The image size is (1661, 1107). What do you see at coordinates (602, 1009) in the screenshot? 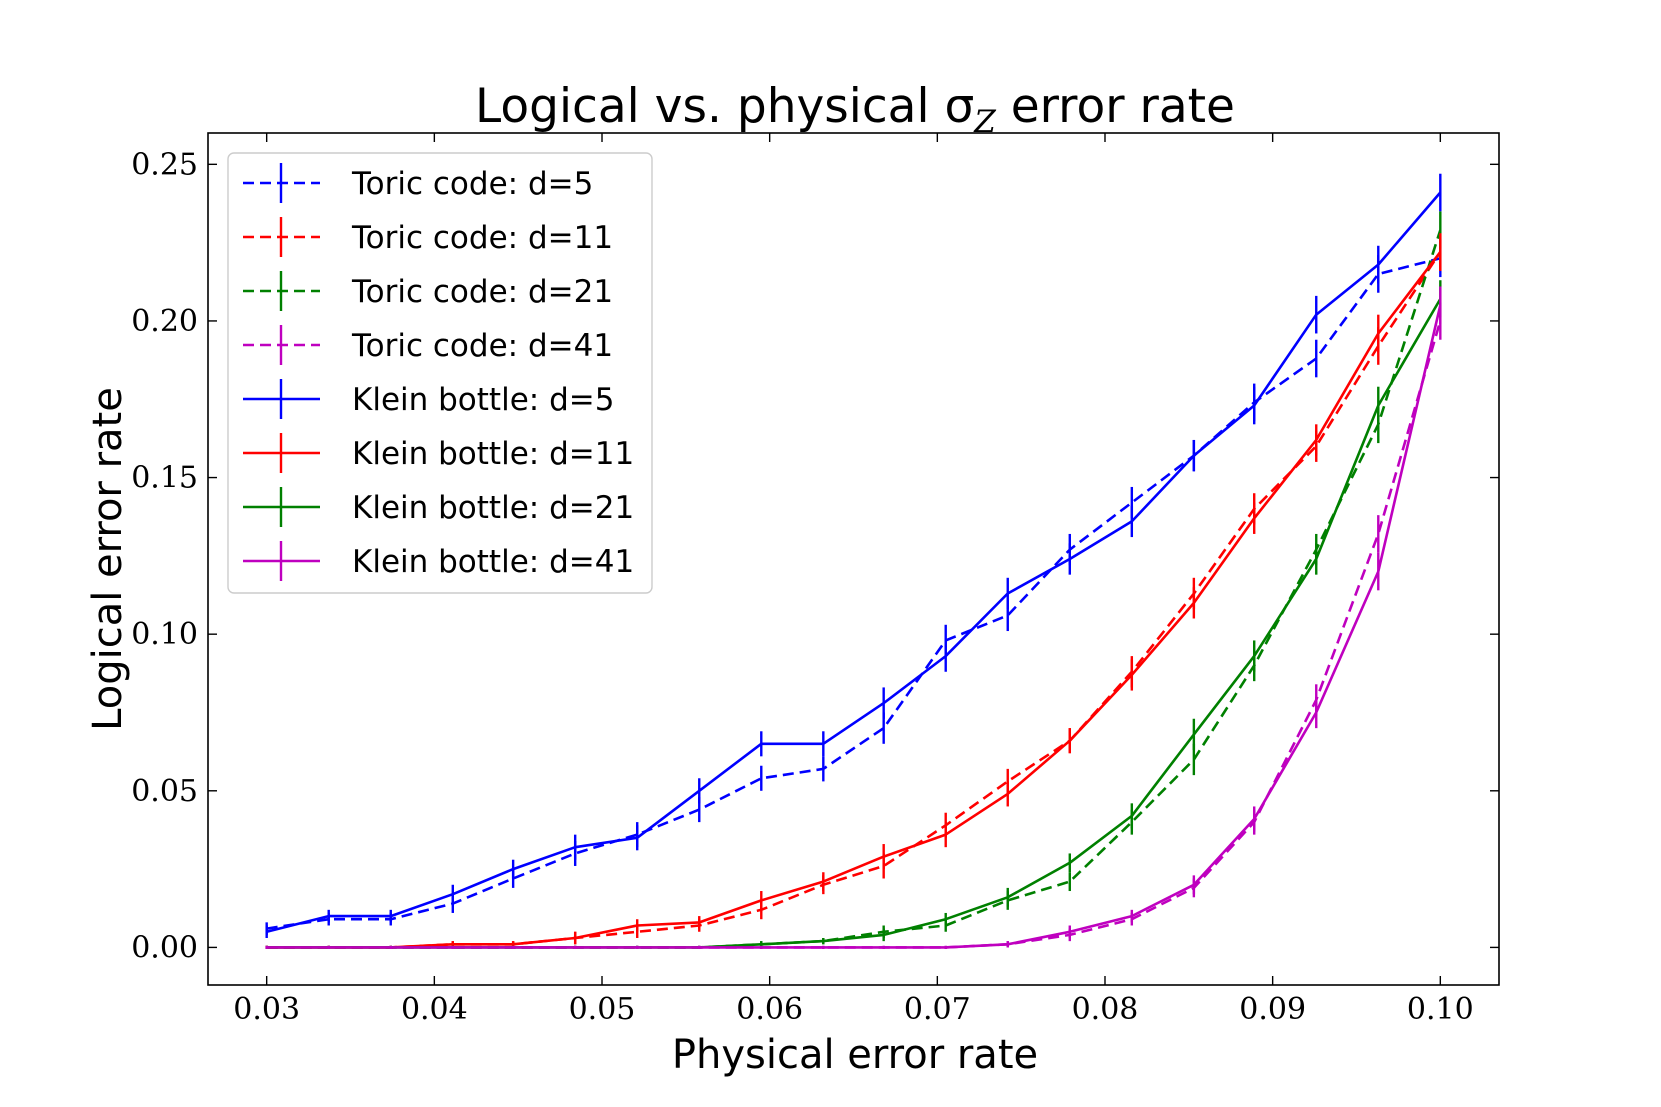
I see `x-tick-label: 0.05` at bounding box center [602, 1009].